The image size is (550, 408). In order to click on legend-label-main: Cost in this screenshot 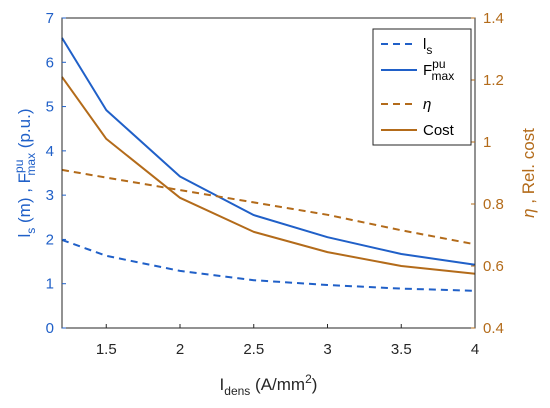, I will do `click(439, 130)`.